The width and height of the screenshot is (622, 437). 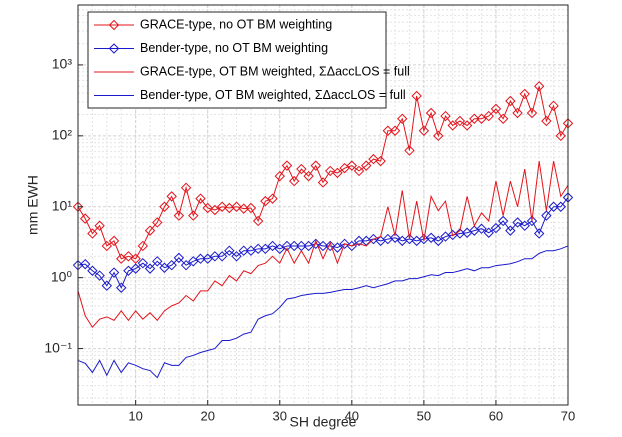 I want to click on y-tick-label: 10⁻¹, so click(x=58, y=347).